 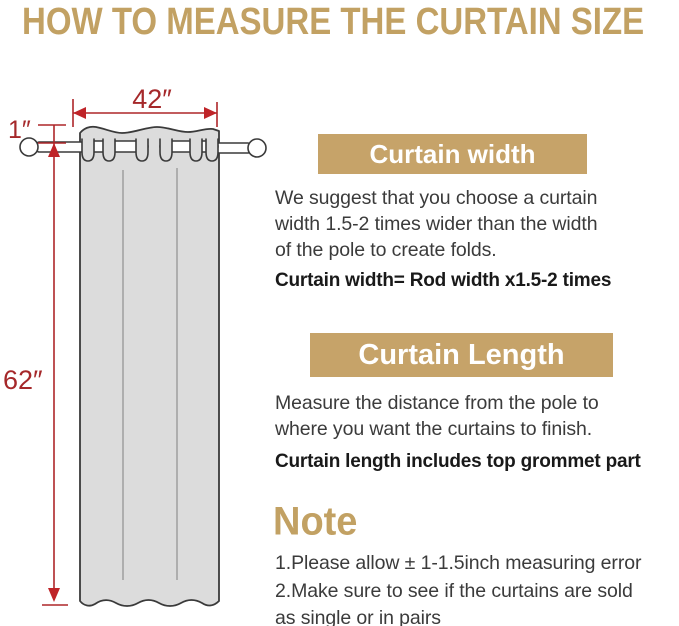 I want to click on width-arrowhead-left, so click(x=79, y=113).